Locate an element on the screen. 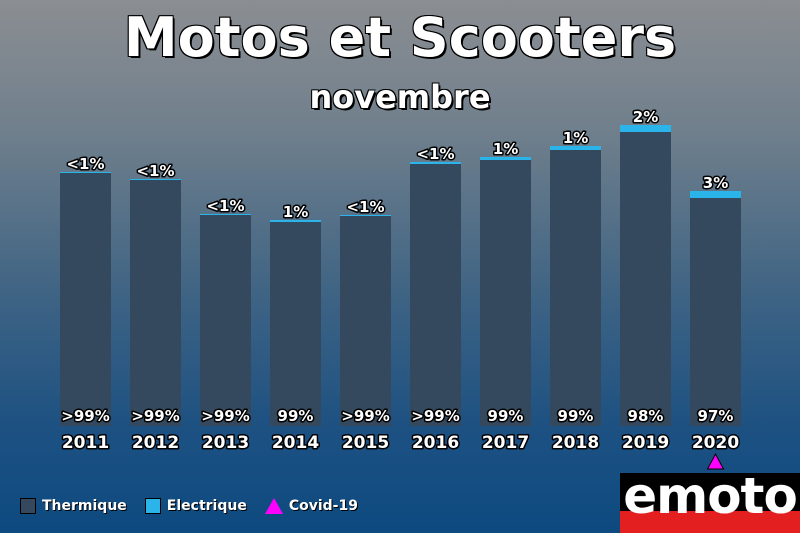  bar-thermique-2013 is located at coordinates (225, 320).